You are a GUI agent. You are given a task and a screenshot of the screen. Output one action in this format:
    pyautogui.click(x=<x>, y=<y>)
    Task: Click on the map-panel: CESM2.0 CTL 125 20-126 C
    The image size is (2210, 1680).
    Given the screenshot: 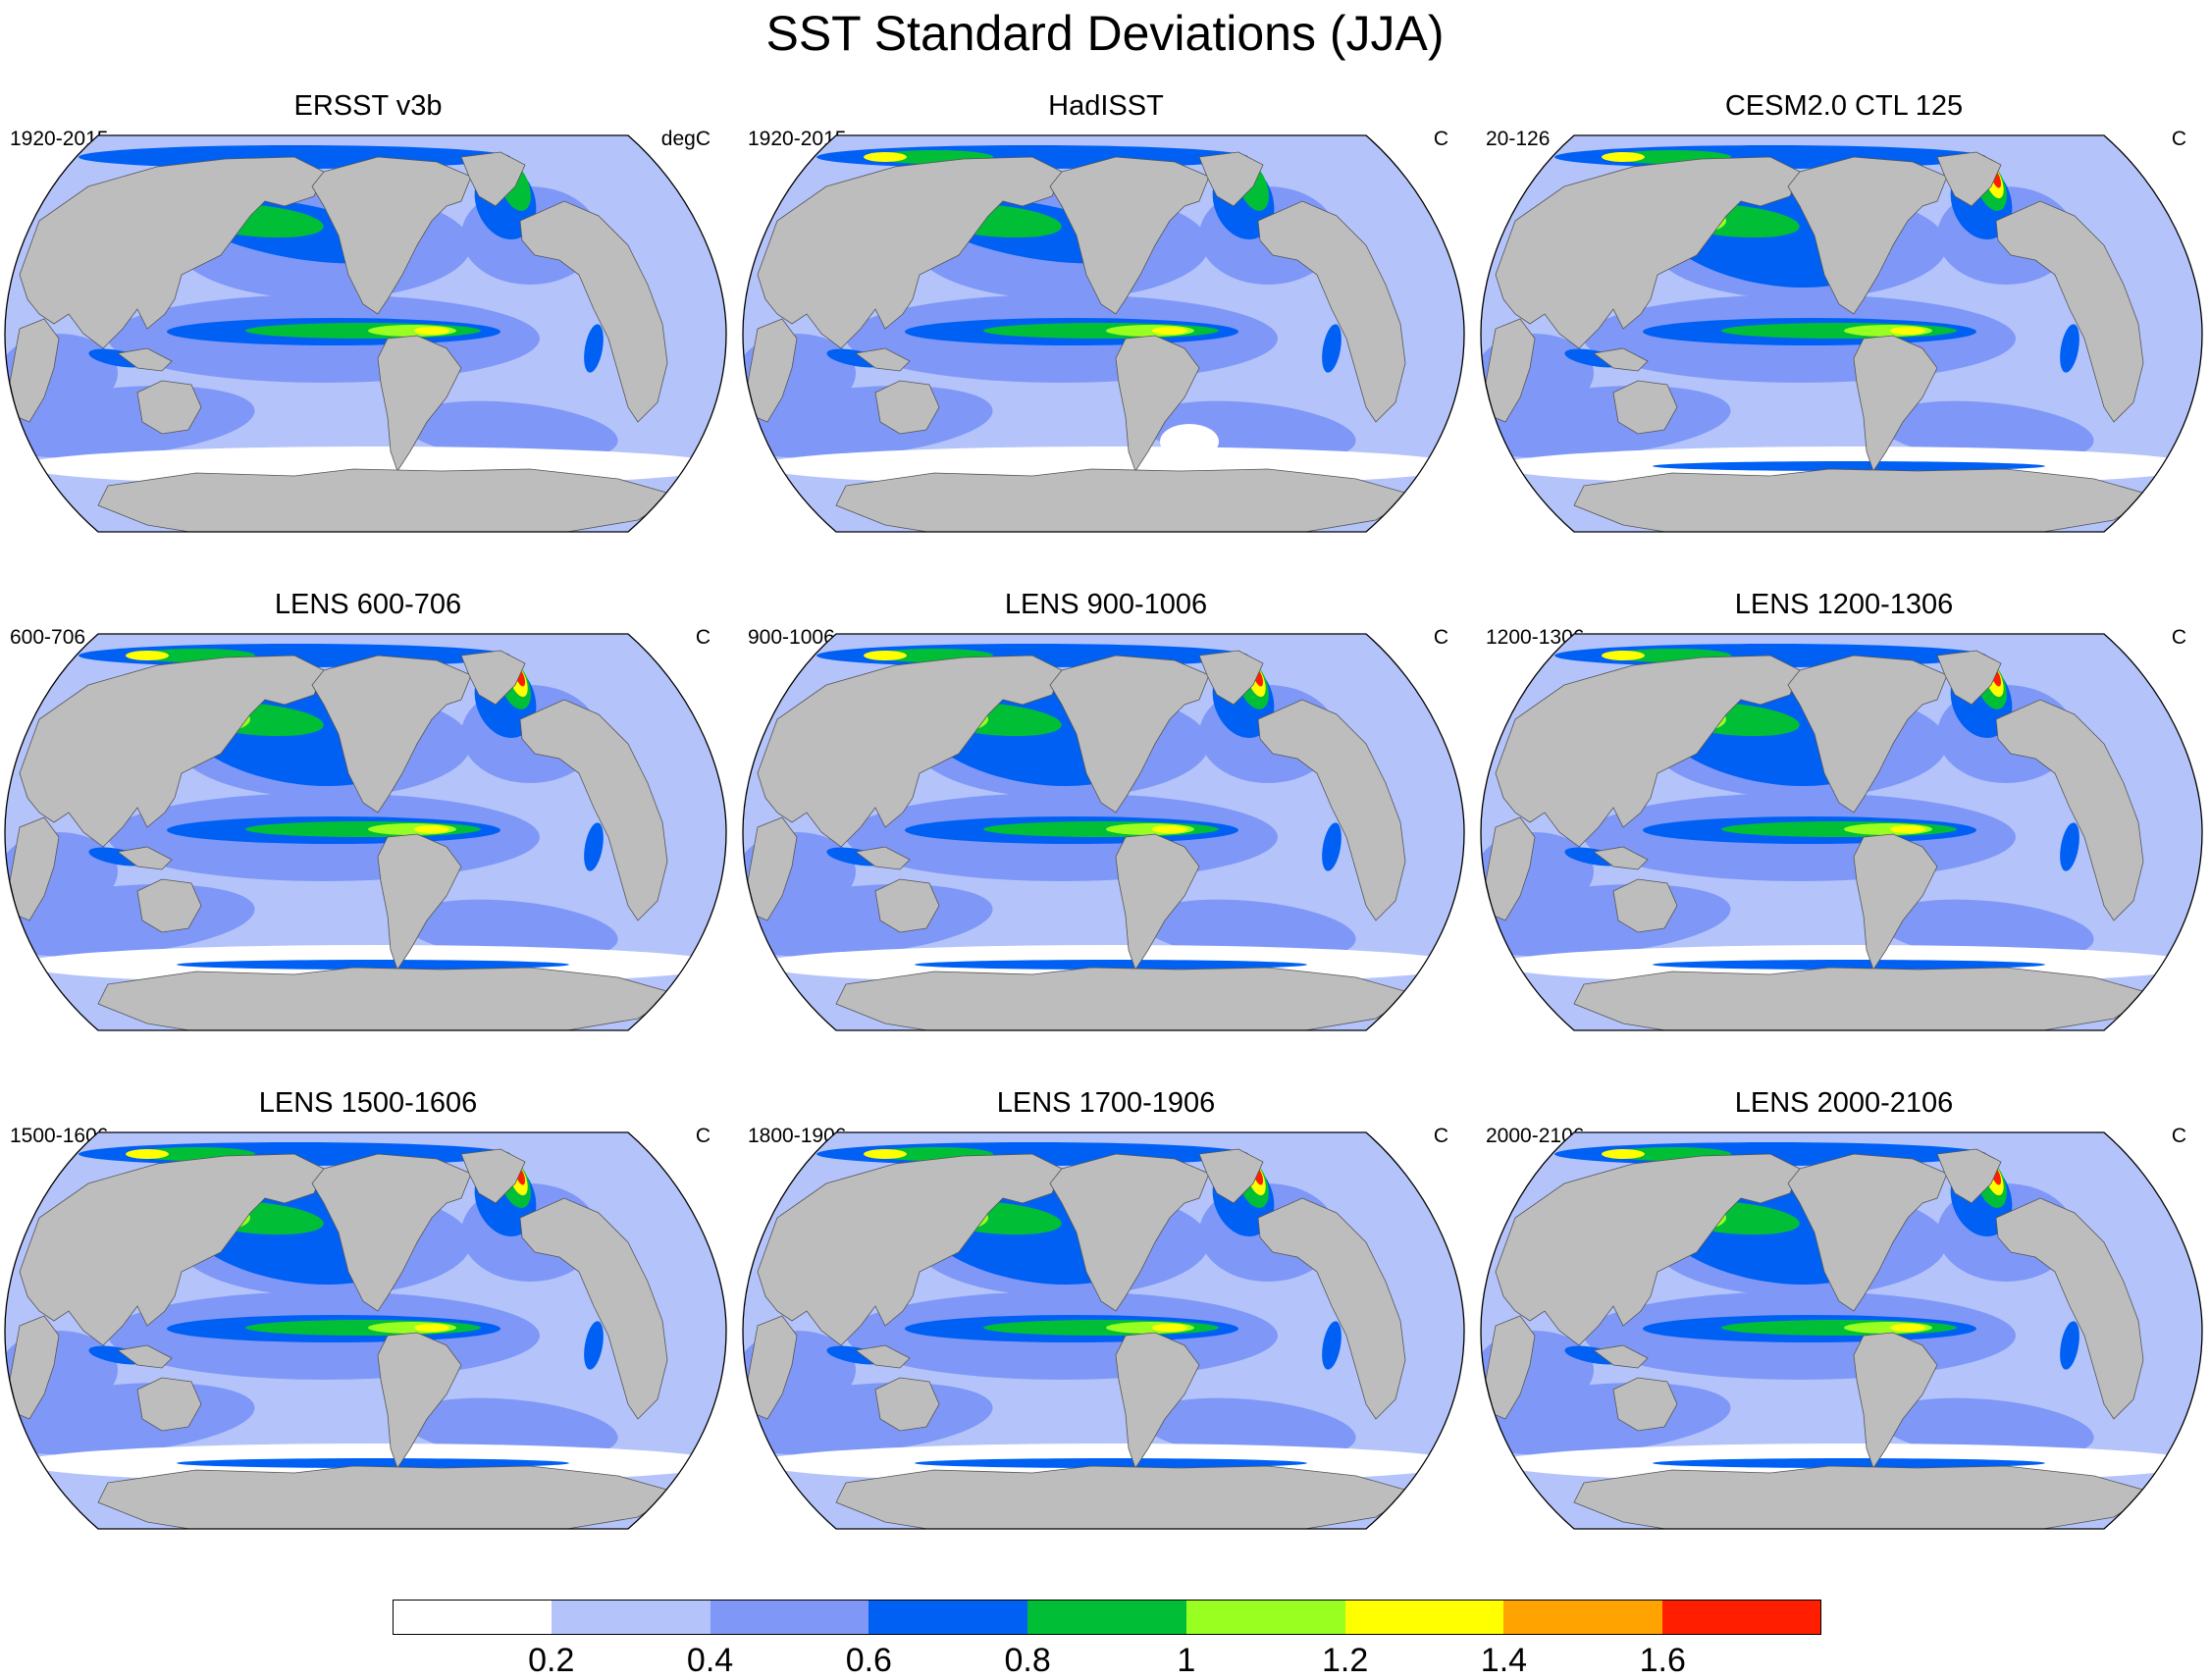 What is the action you would take?
    pyautogui.click(x=1843, y=314)
    